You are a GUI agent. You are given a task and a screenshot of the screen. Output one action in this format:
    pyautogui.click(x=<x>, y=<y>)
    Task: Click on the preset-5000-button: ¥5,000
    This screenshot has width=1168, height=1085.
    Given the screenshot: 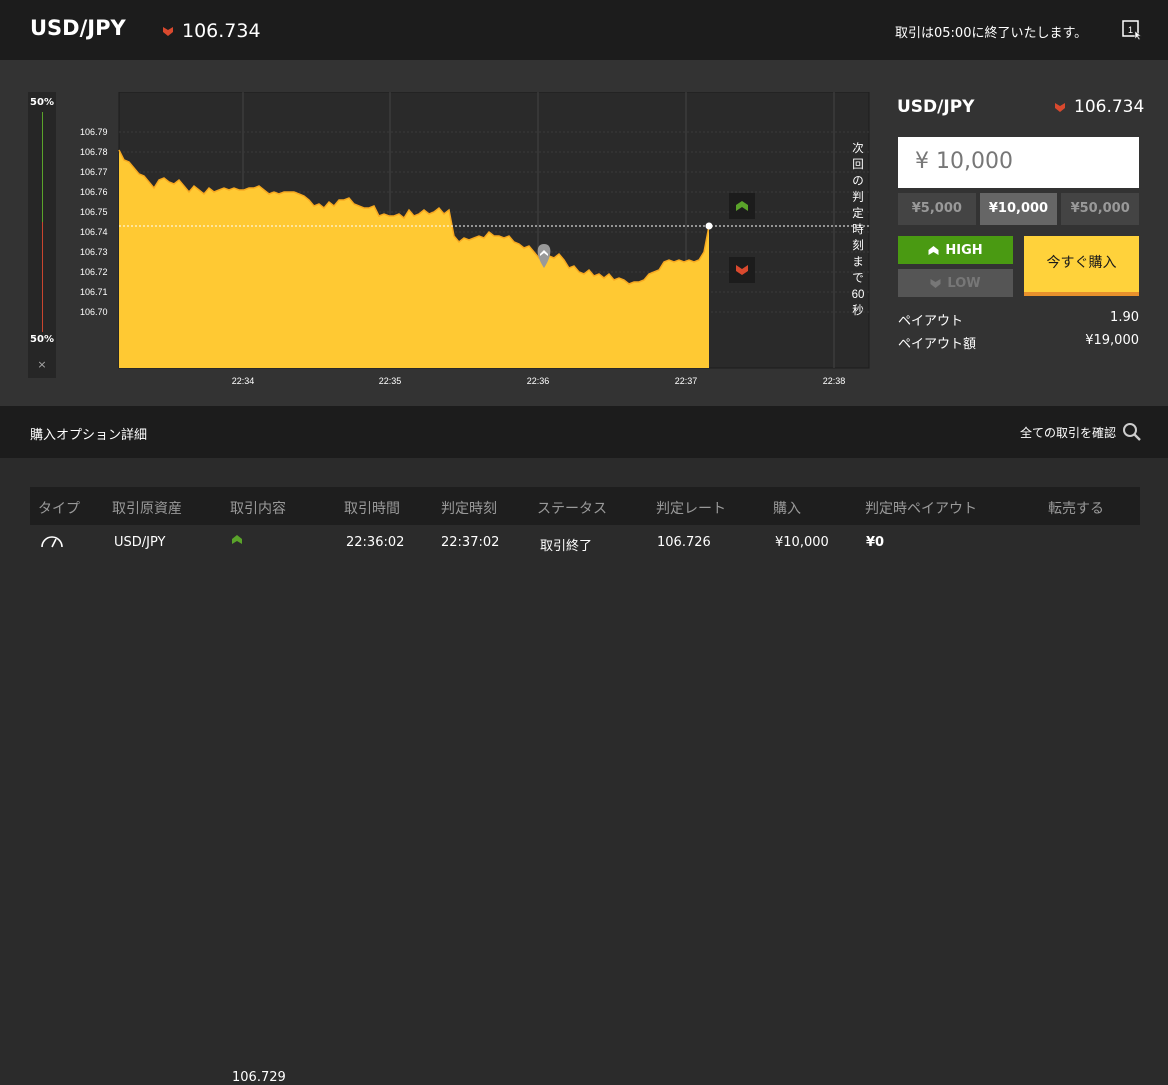 What is the action you would take?
    pyautogui.click(x=937, y=209)
    